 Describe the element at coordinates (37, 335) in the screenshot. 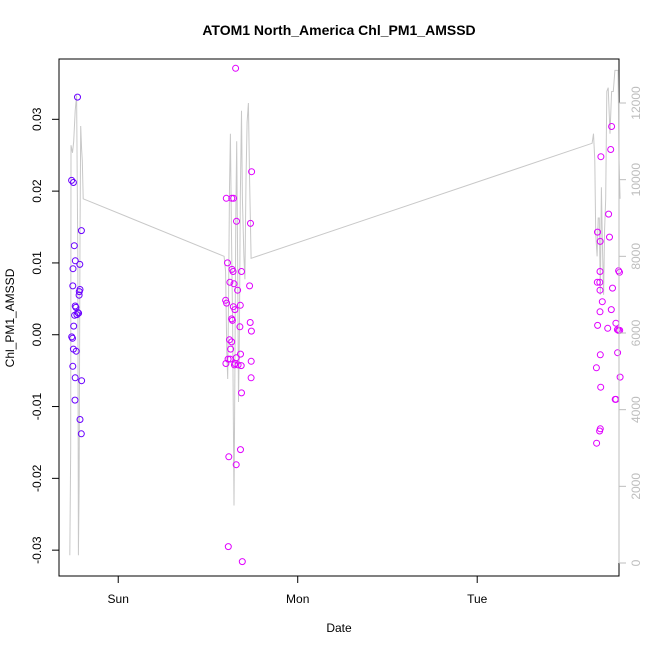

I see `y-tick-label: 0.00` at that location.